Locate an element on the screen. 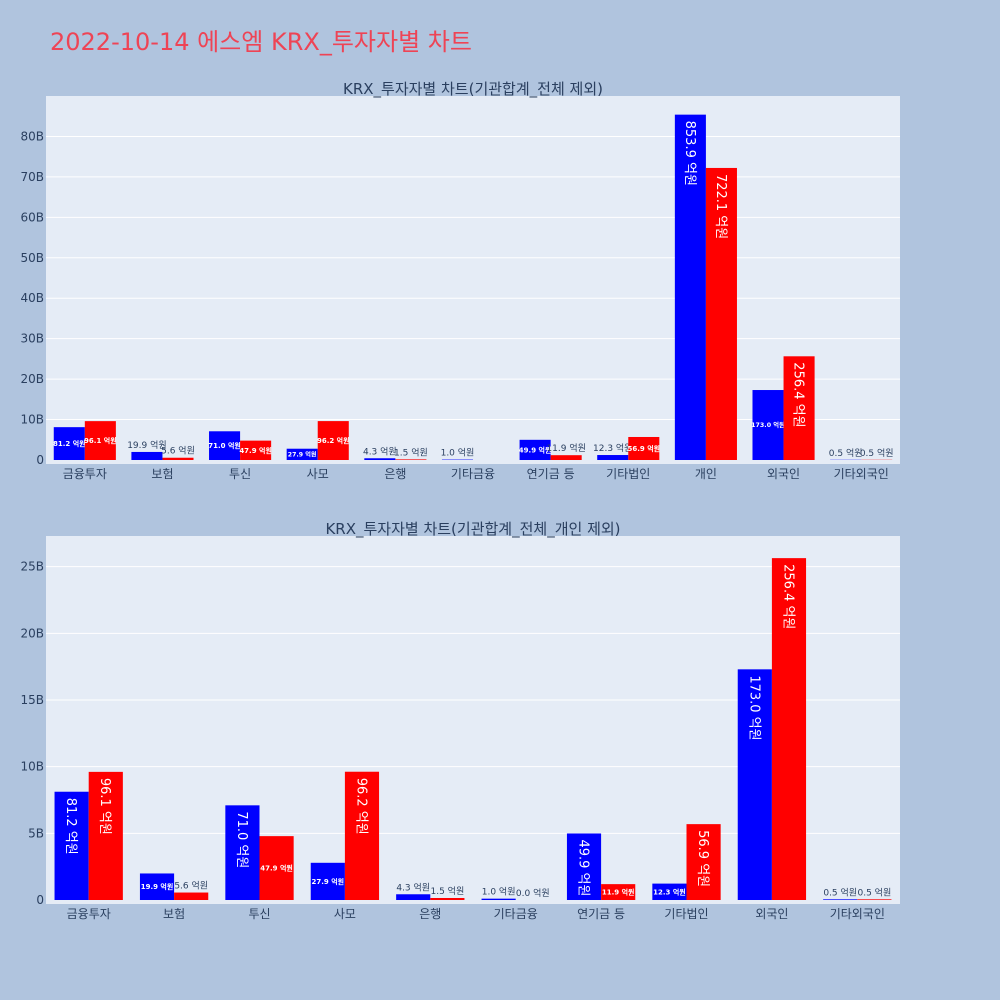 The image size is (1000, 1000). y-tick-label: 60B is located at coordinates (32, 217).